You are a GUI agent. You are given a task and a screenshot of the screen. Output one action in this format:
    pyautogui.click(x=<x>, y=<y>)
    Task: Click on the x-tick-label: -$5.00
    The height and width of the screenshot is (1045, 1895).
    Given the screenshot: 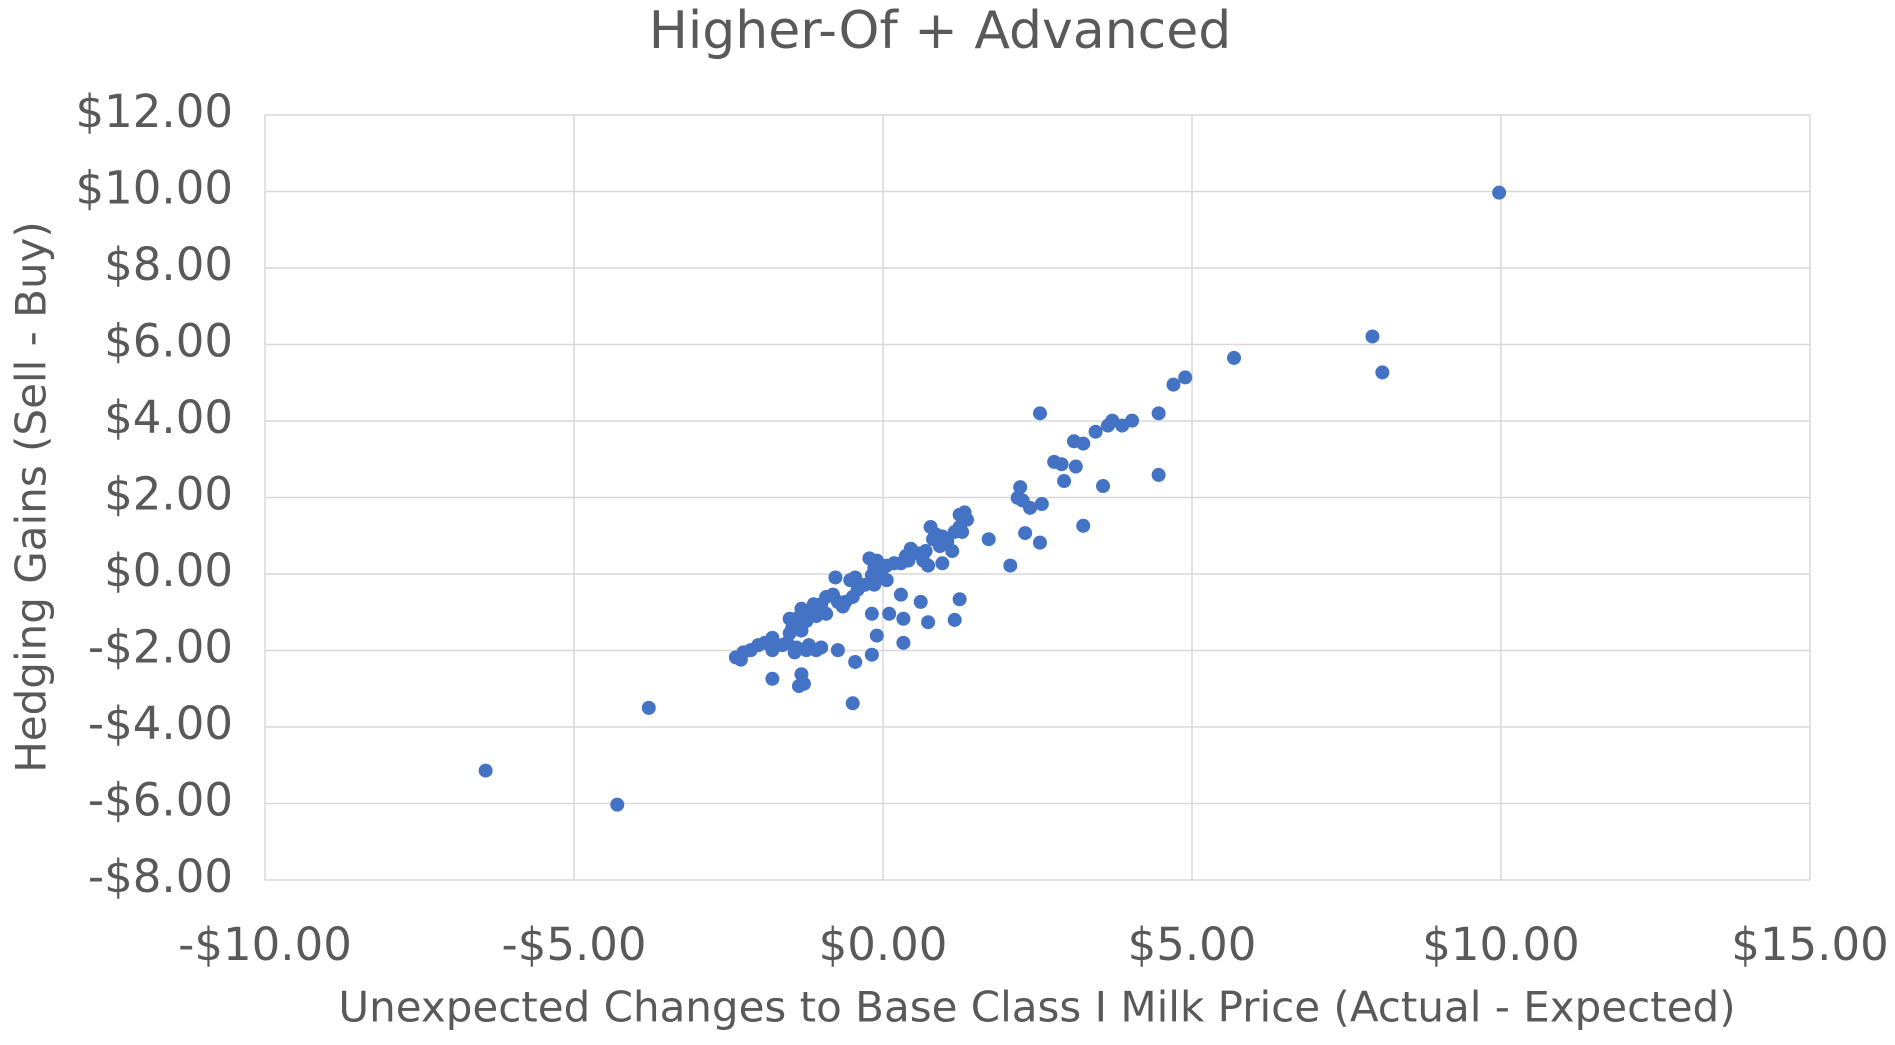 What is the action you would take?
    pyautogui.click(x=573, y=944)
    